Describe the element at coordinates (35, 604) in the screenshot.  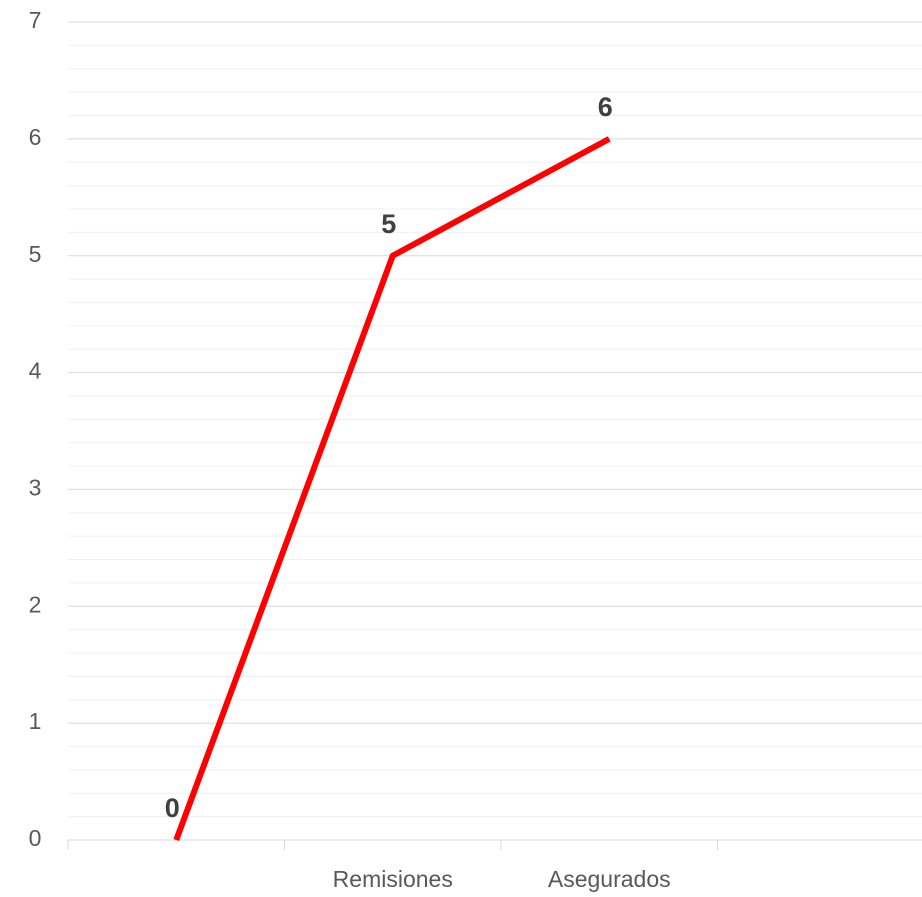
I see `y-tick-label: 2` at that location.